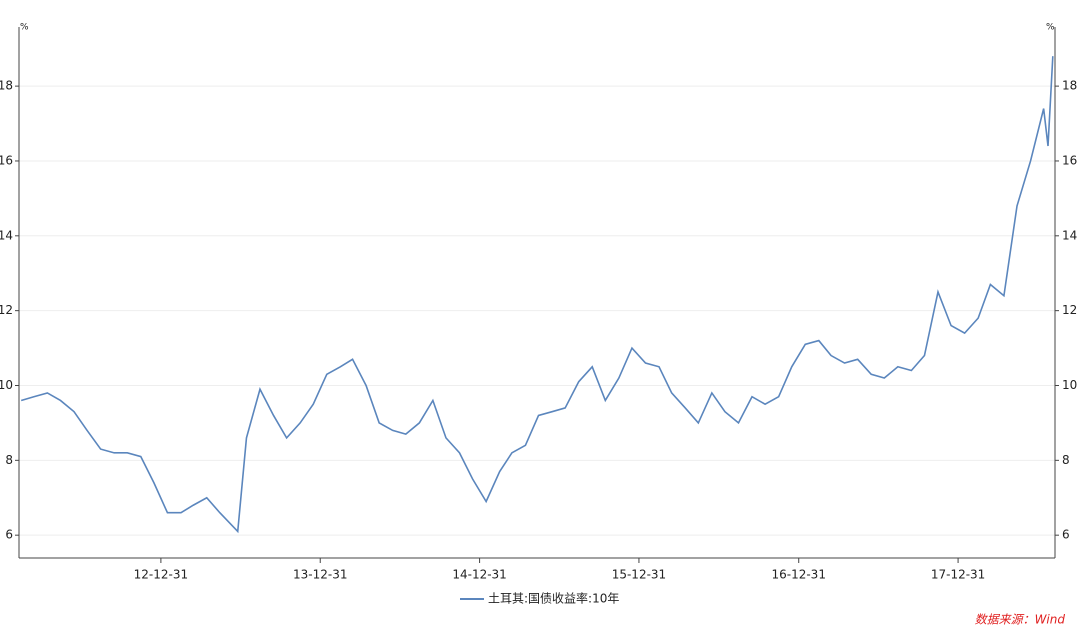 Image resolution: width=1080 pixels, height=628 pixels. Describe the element at coordinates (479, 575) in the screenshot. I see `x-tick-label: 14-12-31` at that location.